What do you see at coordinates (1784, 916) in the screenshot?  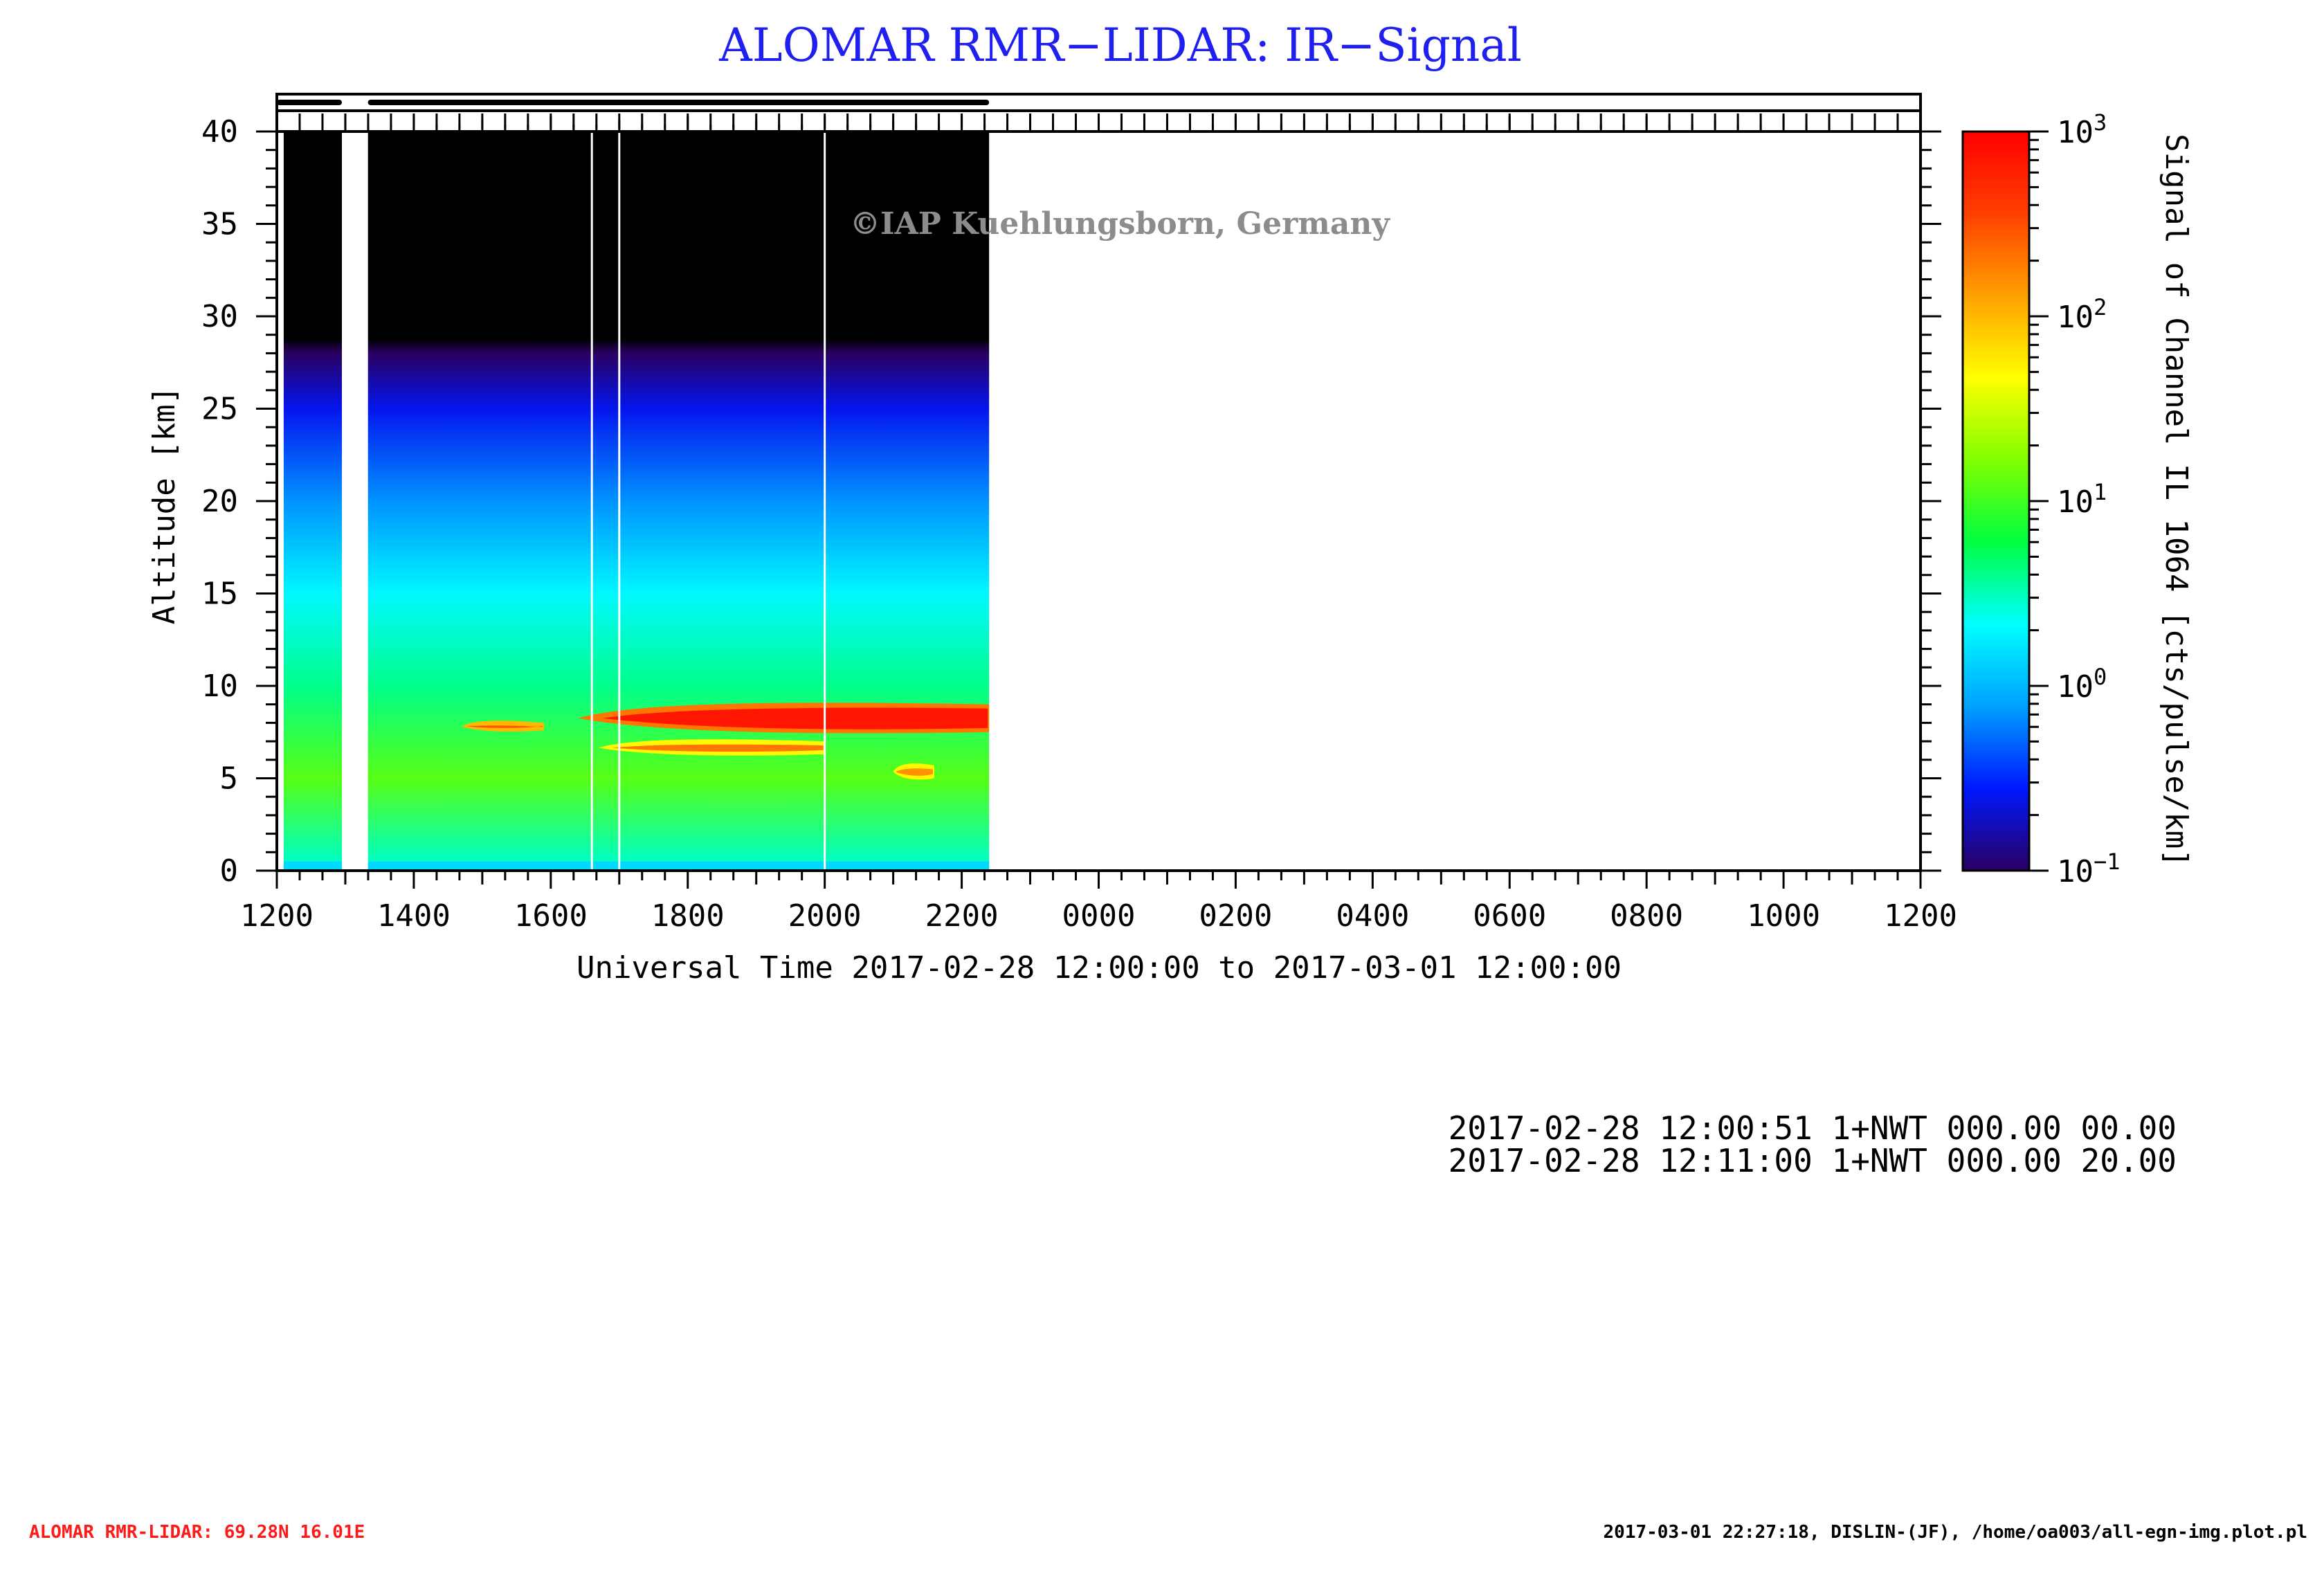 I see `x-tick-label: 1000` at bounding box center [1784, 916].